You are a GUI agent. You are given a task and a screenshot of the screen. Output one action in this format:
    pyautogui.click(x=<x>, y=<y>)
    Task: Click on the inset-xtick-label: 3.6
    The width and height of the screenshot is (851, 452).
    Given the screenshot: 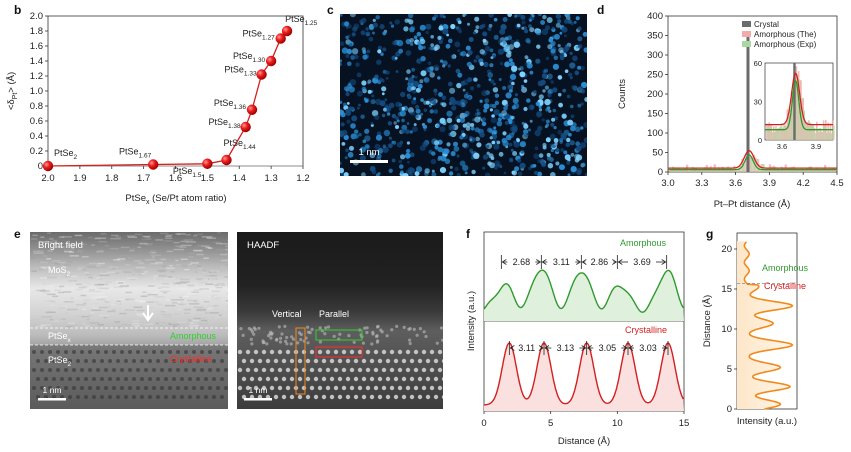 What is the action you would take?
    pyautogui.click(x=782, y=146)
    